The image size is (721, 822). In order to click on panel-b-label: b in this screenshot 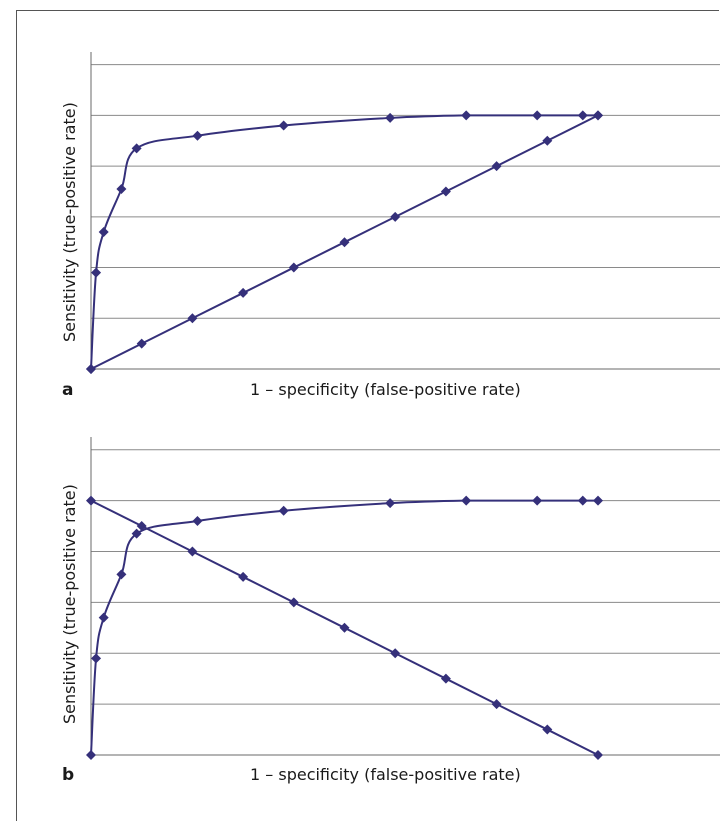, I will do `click(68, 775)`.